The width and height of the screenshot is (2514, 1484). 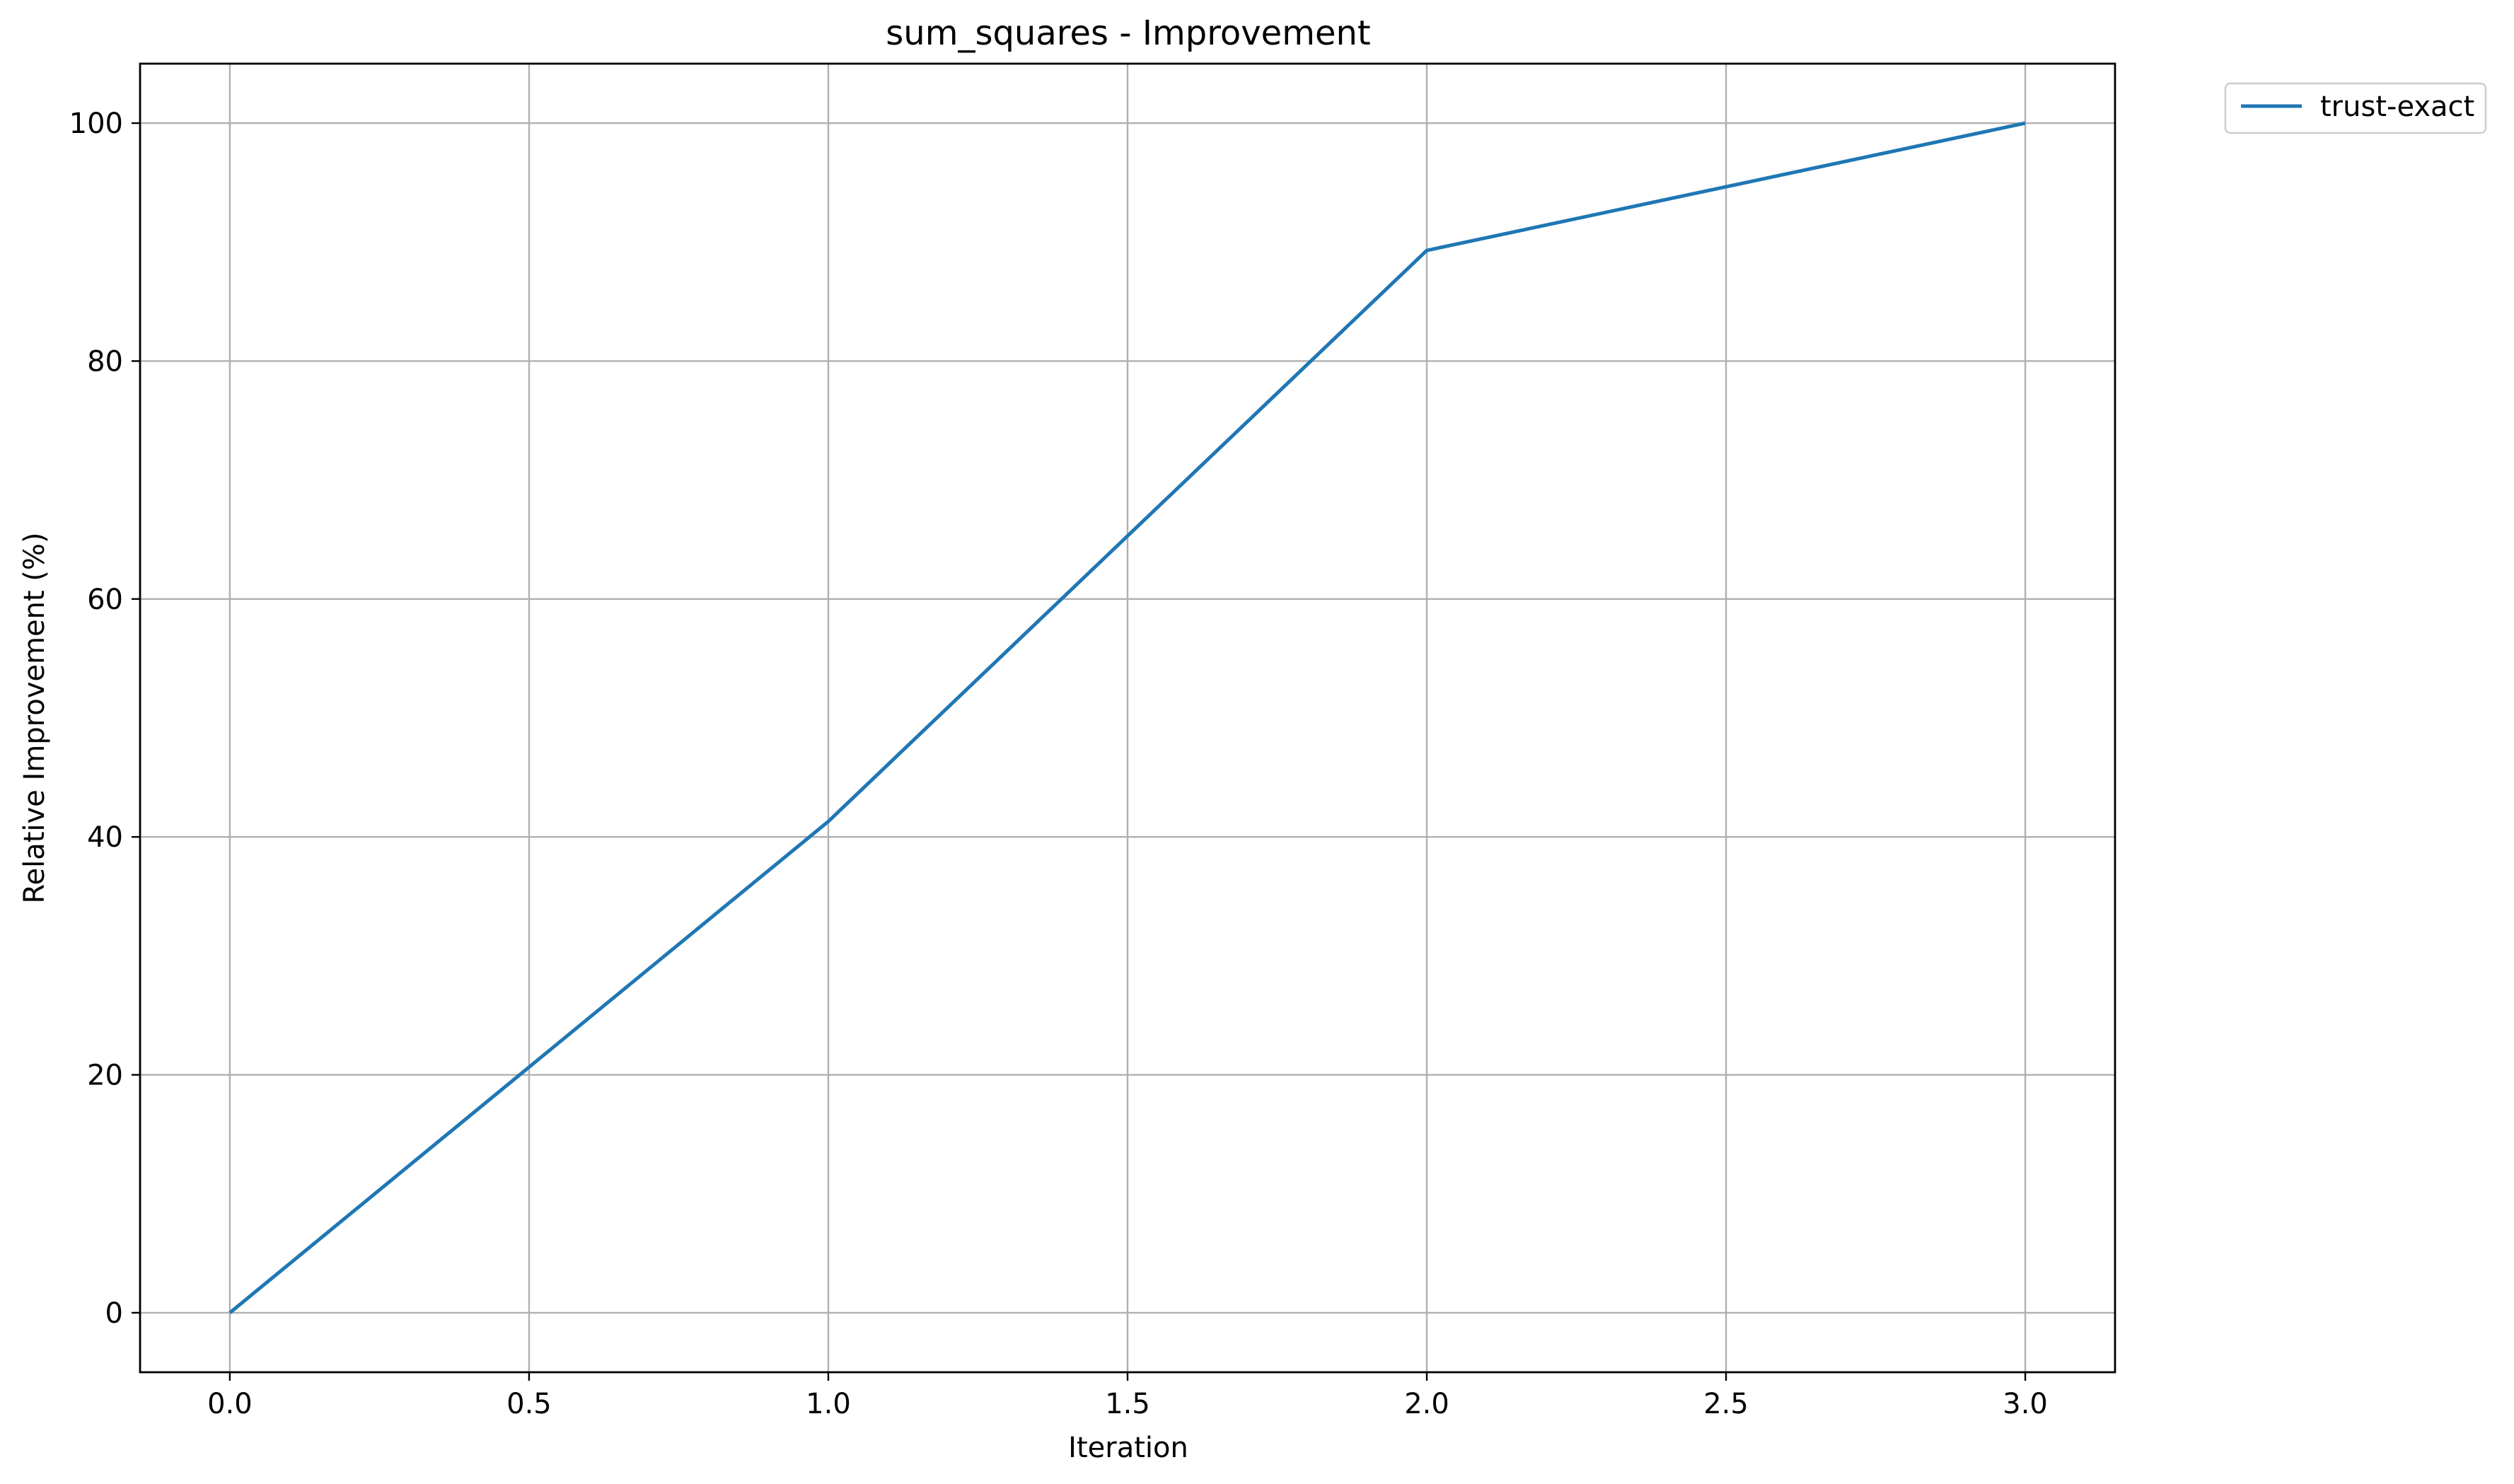 I want to click on y-tick-label: 40, so click(x=105, y=838).